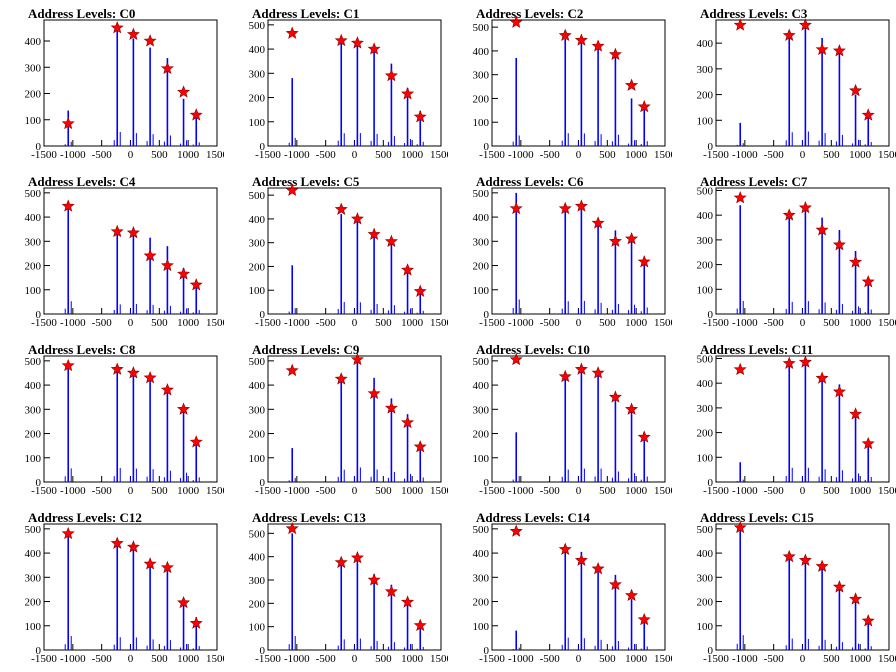  What do you see at coordinates (82, 349) in the screenshot?
I see `chart-title: Address Levels: C8` at bounding box center [82, 349].